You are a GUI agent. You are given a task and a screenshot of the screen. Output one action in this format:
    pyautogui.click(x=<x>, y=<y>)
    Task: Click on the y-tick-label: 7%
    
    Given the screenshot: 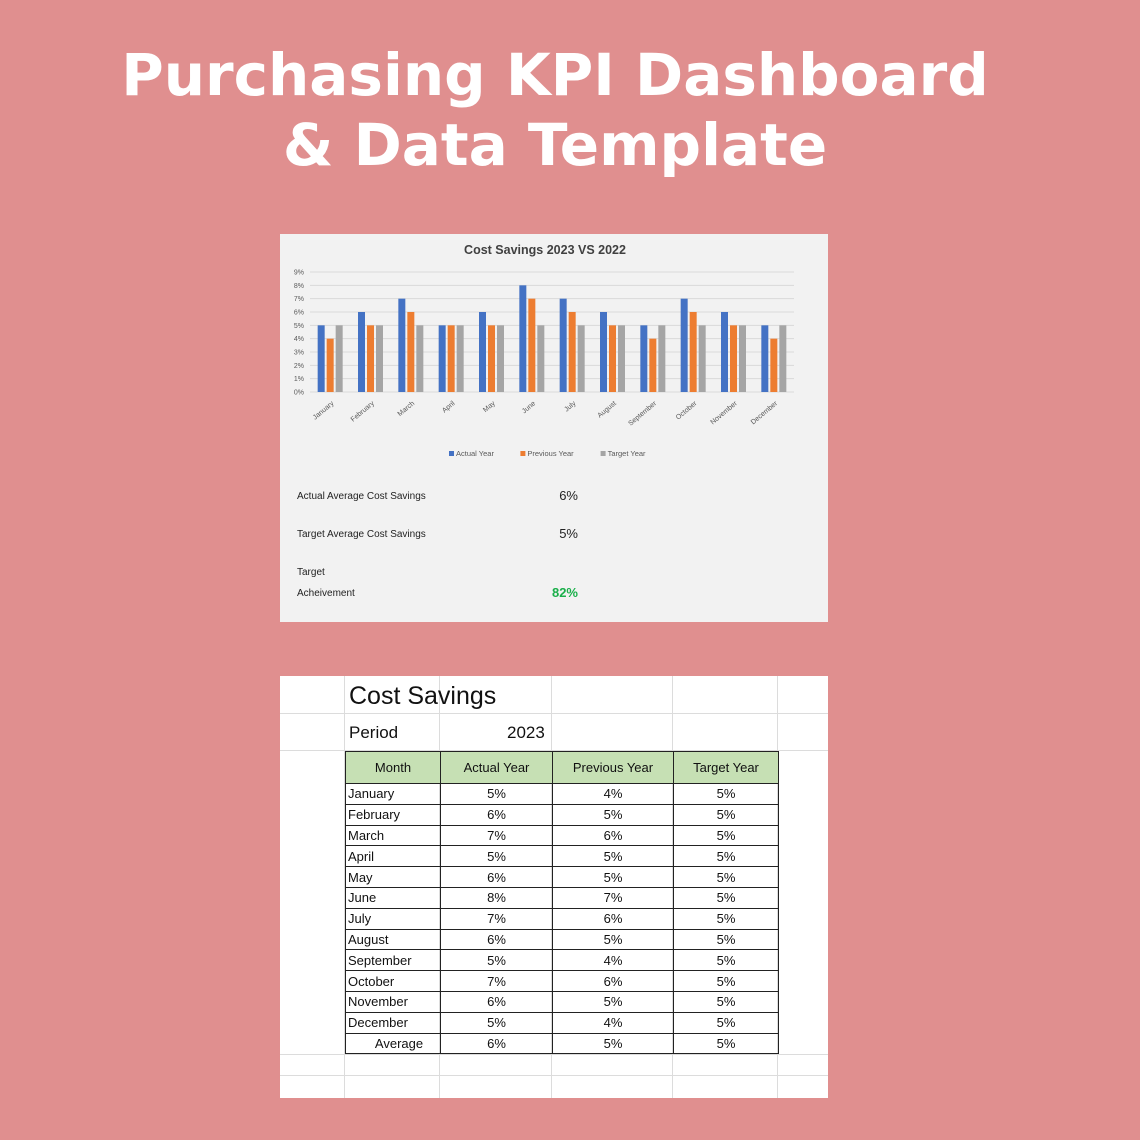 What is the action you would take?
    pyautogui.click(x=299, y=299)
    